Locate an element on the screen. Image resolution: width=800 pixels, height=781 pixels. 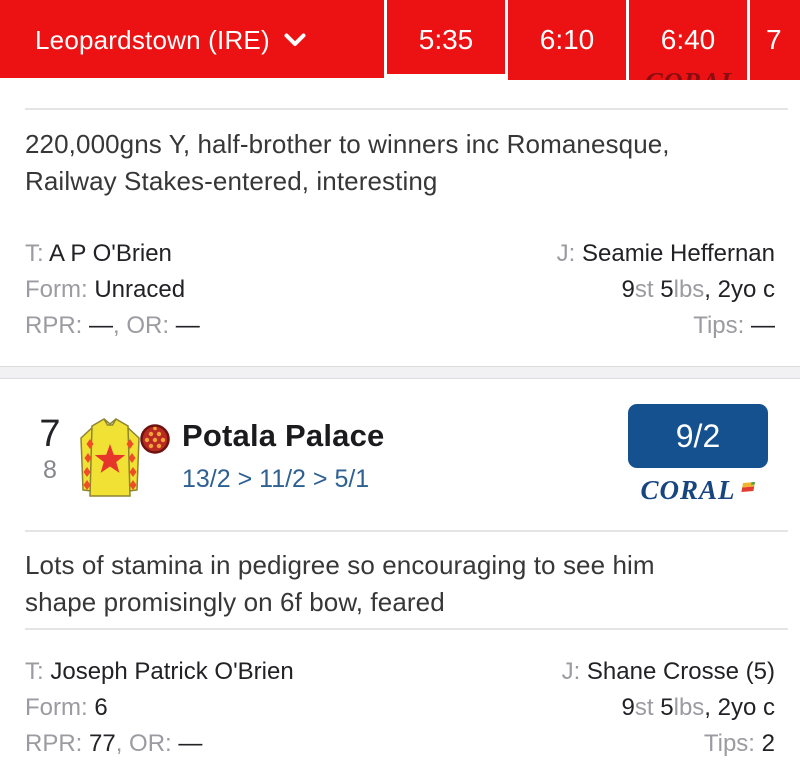
tips-line: Tips: 2 is located at coordinates (739, 743).